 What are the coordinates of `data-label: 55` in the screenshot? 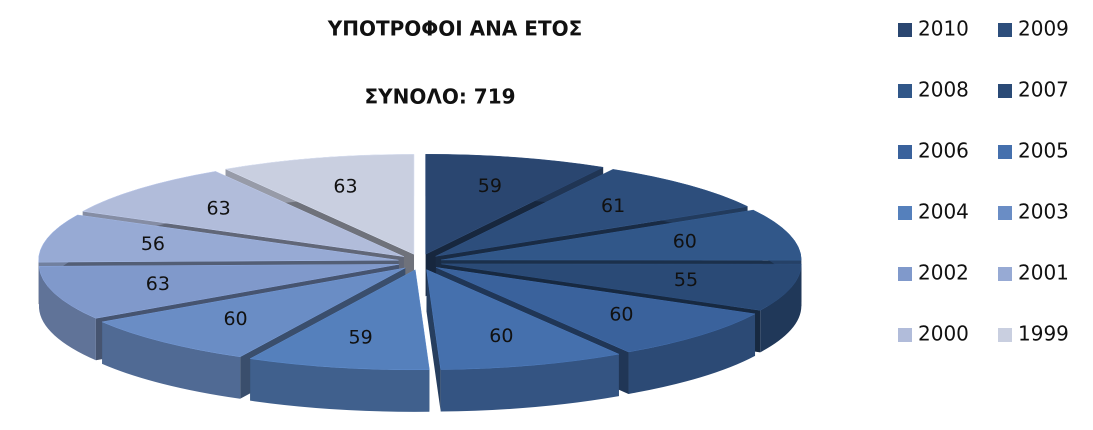 It's located at (686, 280).